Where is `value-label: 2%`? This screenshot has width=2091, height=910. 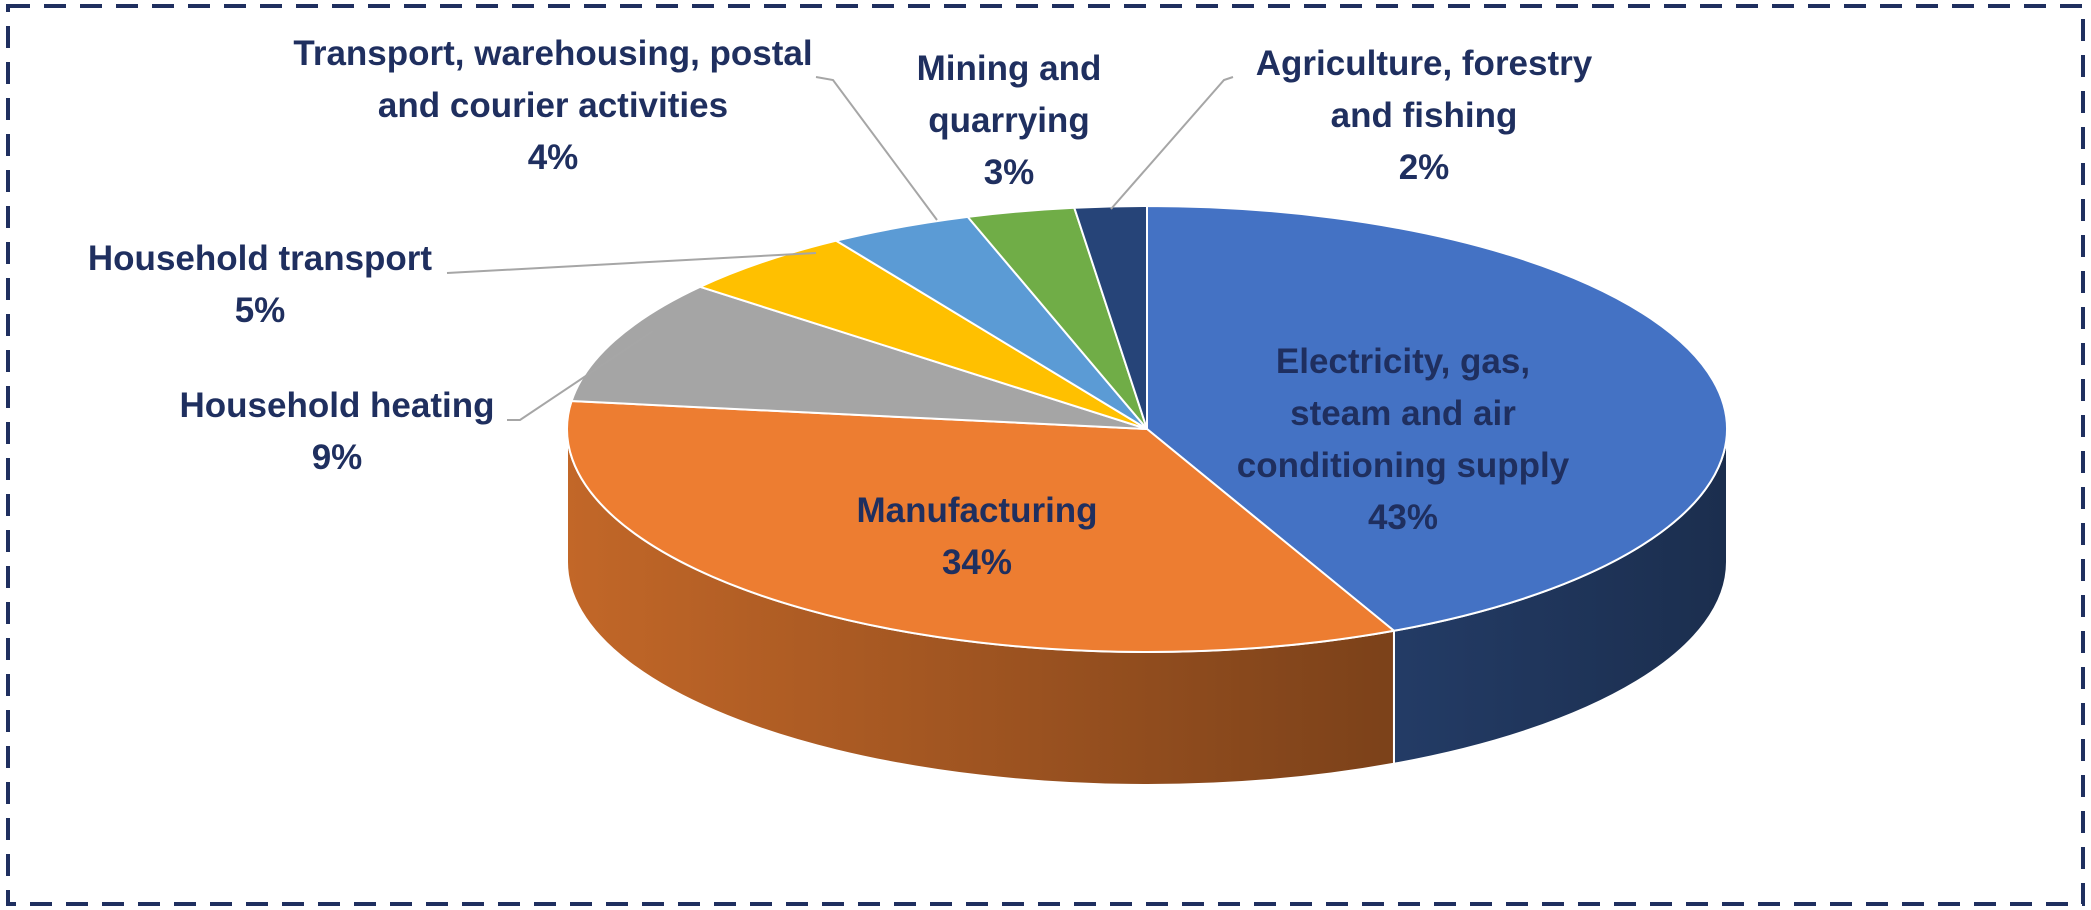 value-label: 2% is located at coordinates (1424, 167).